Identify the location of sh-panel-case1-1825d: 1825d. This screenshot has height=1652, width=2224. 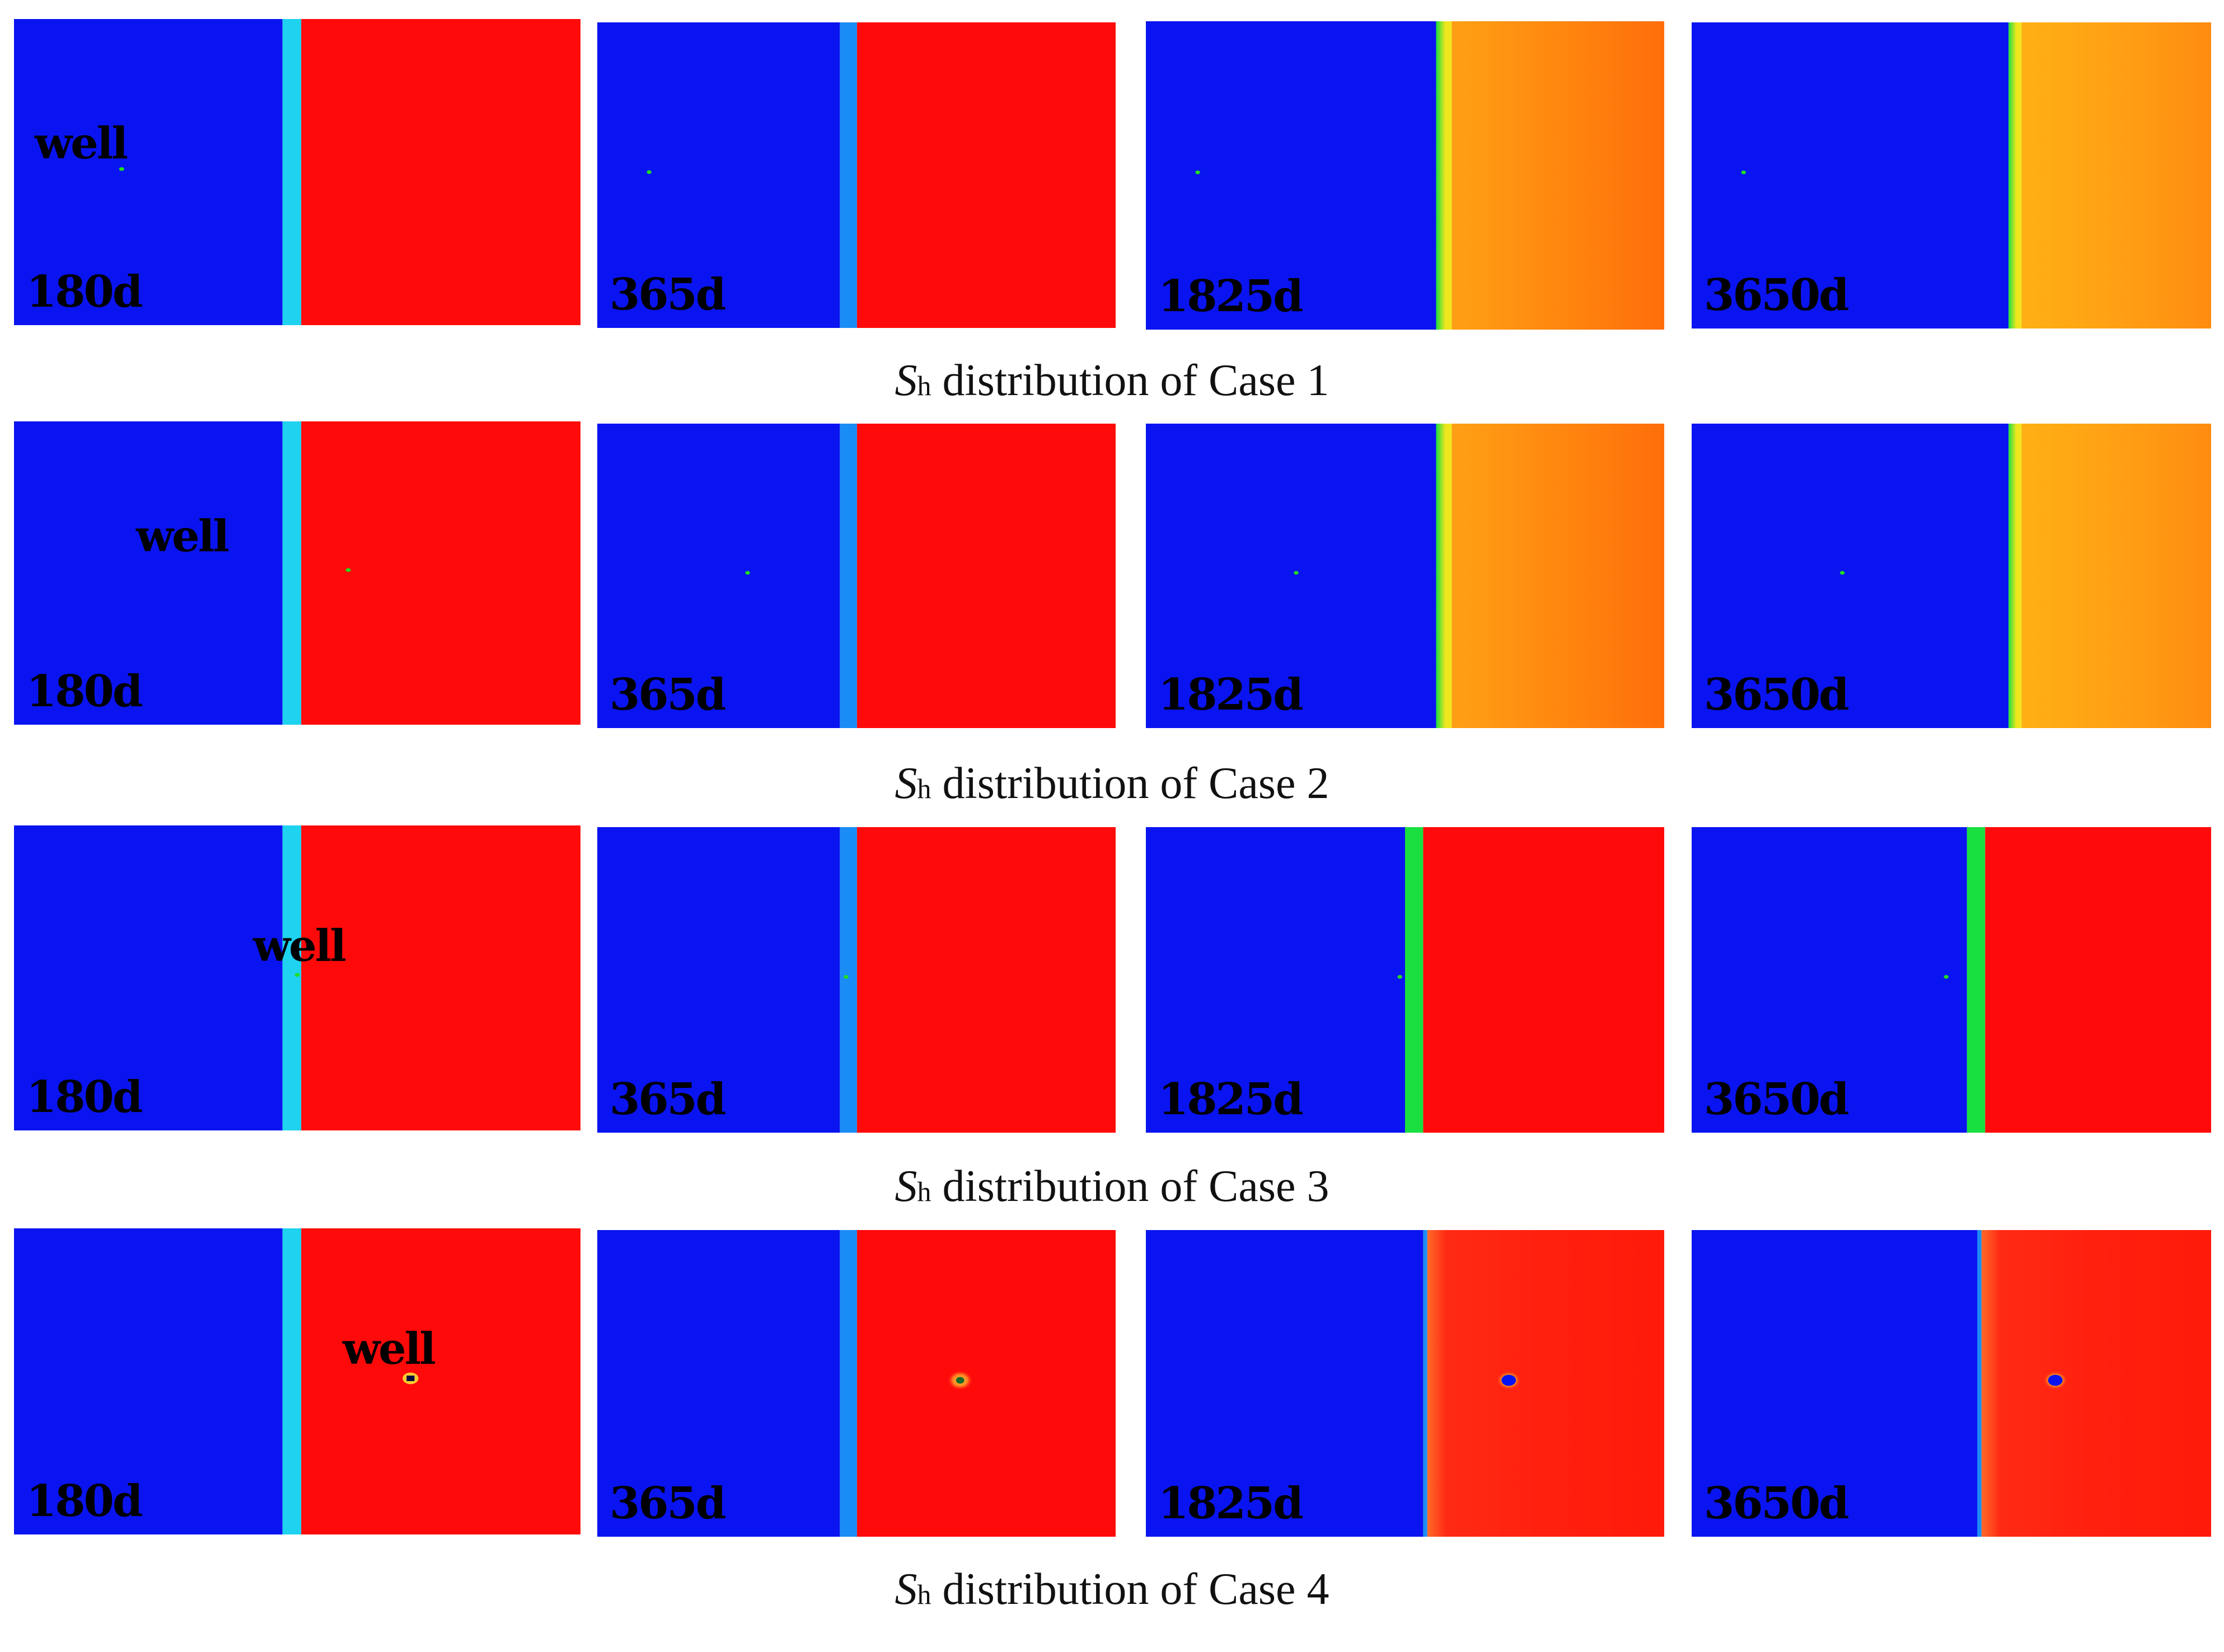
(1405, 175).